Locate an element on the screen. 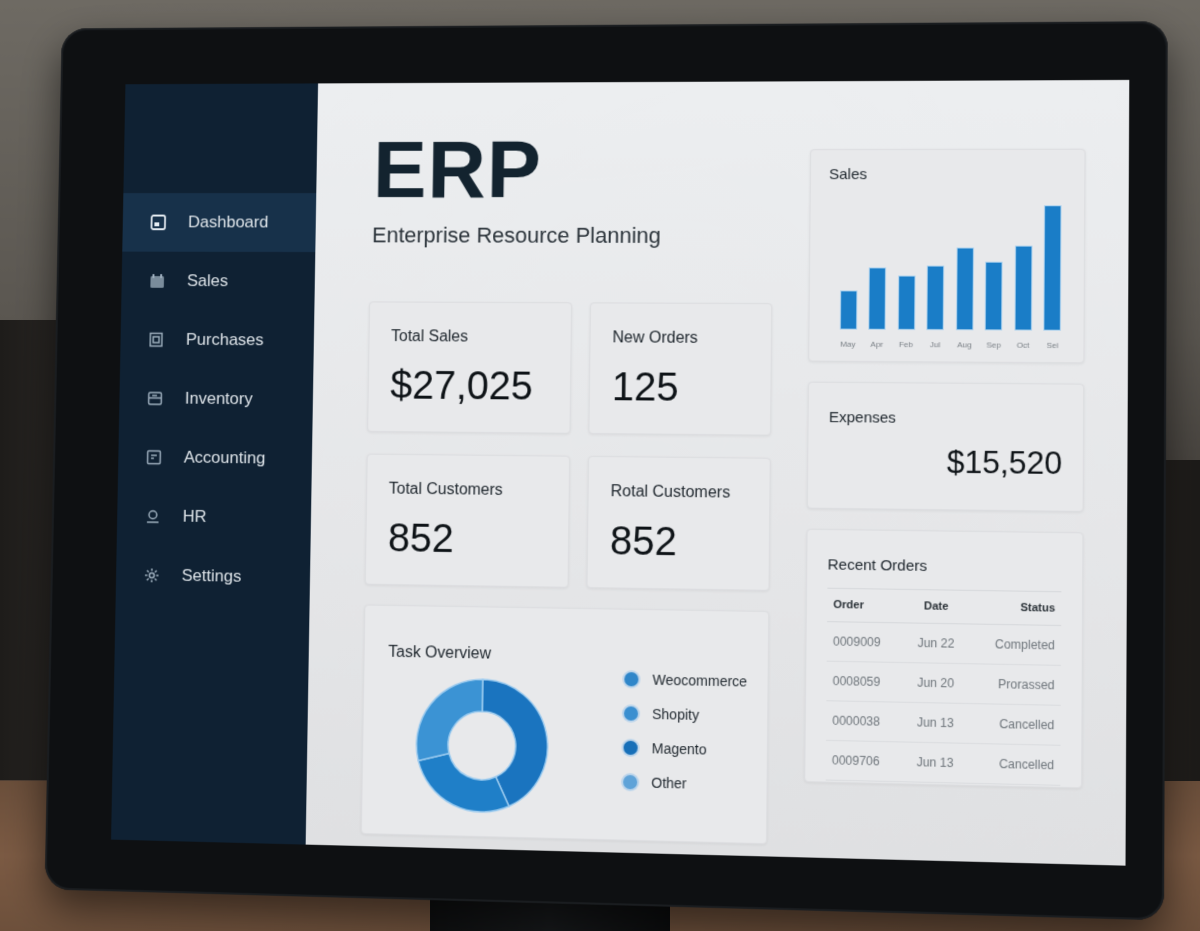  sidebar-item-label: HR is located at coordinates (194, 516).